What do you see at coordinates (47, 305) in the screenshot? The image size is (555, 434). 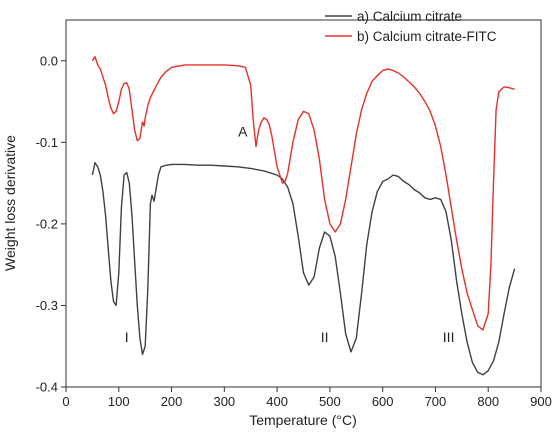 I see `y-tick-label: -0.3` at bounding box center [47, 305].